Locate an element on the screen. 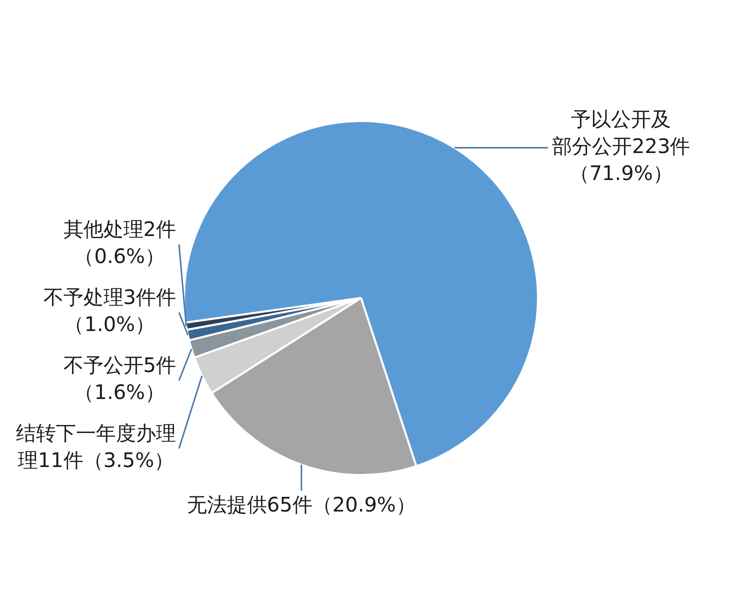 The height and width of the screenshot is (608, 730). slice-label: 不予公开5件（1.6%） is located at coordinates (119, 378).